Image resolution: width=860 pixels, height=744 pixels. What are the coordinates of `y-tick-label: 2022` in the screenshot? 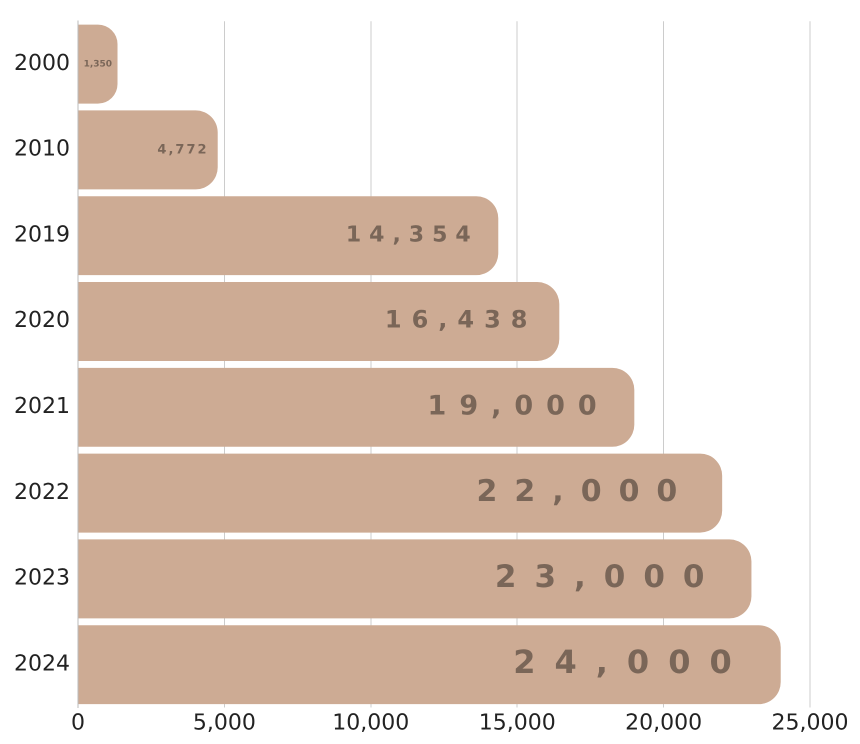 It's located at (42, 492).